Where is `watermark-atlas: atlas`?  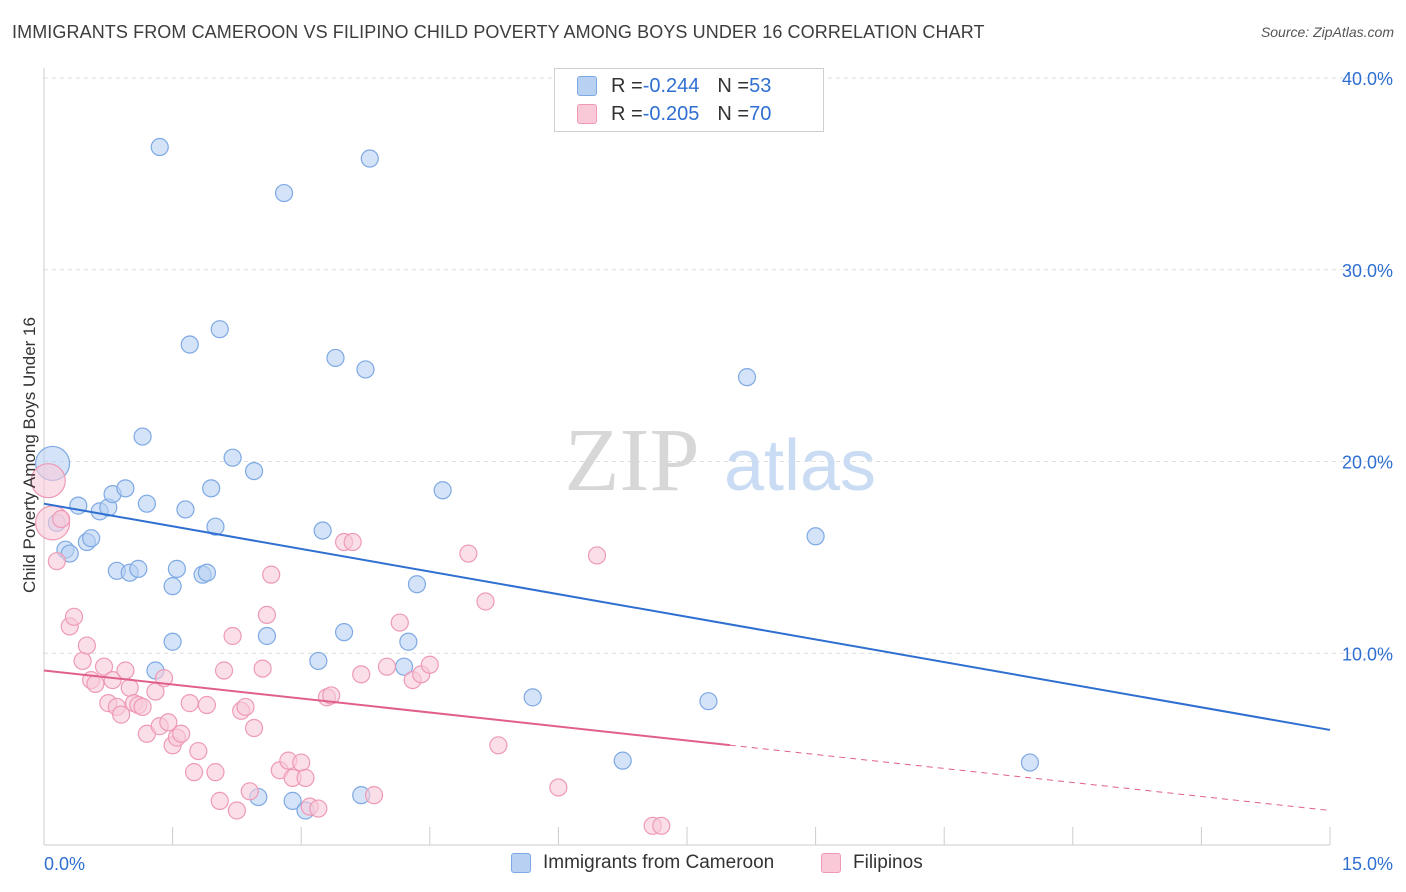
watermark-atlas: atlas is located at coordinates (800, 466).